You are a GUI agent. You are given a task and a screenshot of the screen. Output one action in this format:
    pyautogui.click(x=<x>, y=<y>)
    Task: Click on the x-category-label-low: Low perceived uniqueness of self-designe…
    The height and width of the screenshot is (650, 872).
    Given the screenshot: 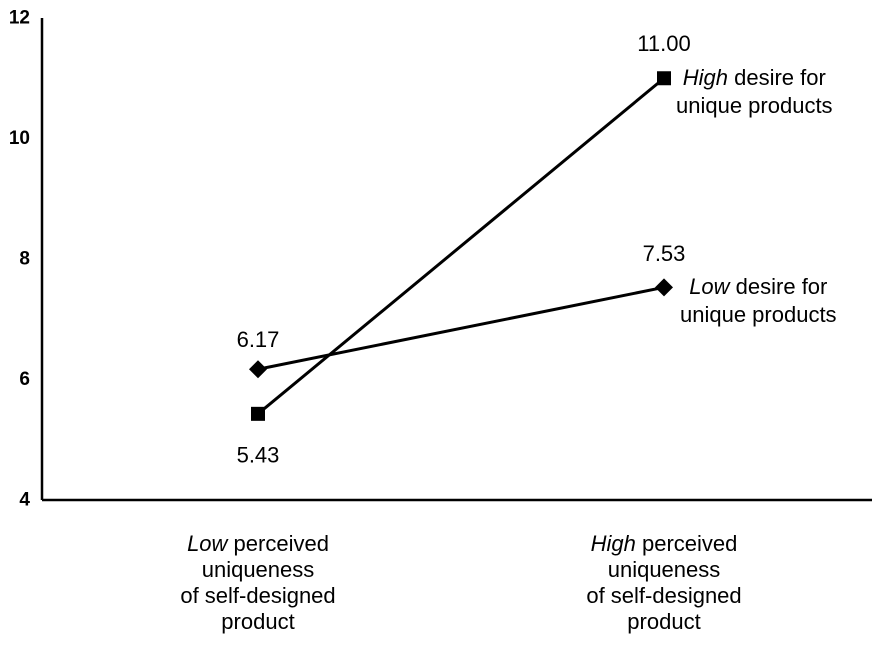 What is the action you would take?
    pyautogui.click(x=258, y=583)
    